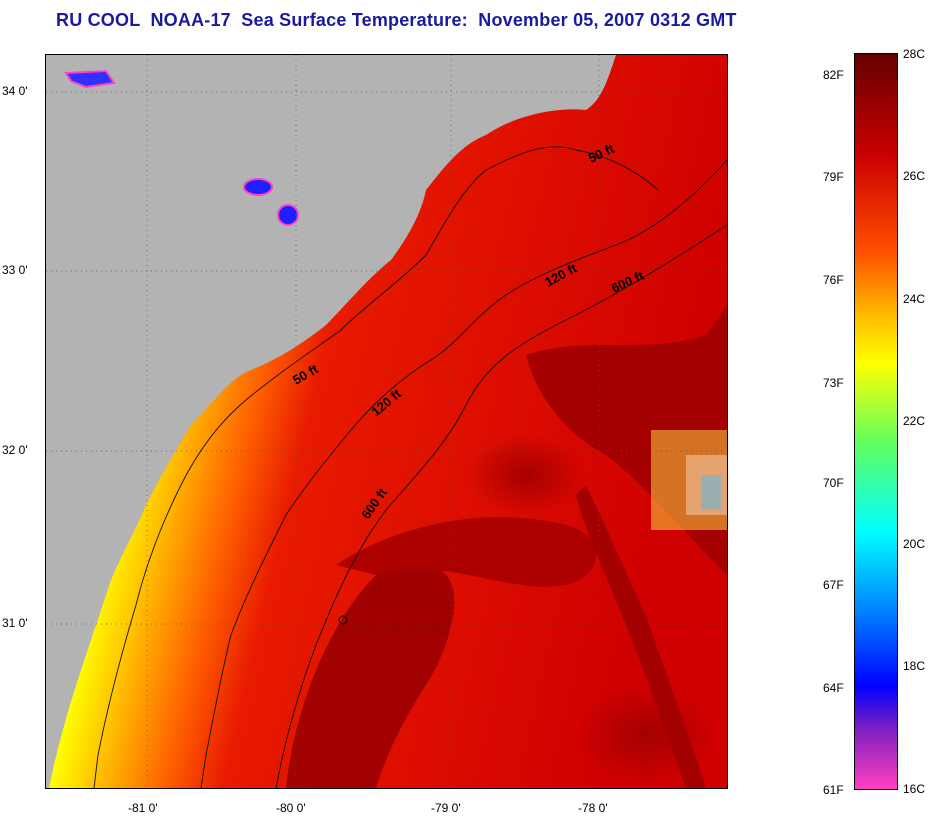 The width and height of the screenshot is (936, 817). I want to click on colorbar-c-18: 18C, so click(914, 666).